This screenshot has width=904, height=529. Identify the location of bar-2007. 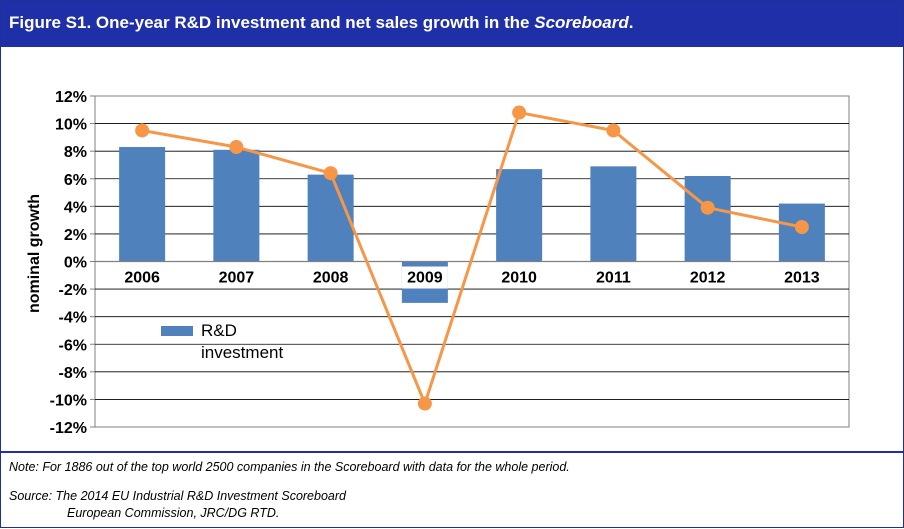
(236, 205).